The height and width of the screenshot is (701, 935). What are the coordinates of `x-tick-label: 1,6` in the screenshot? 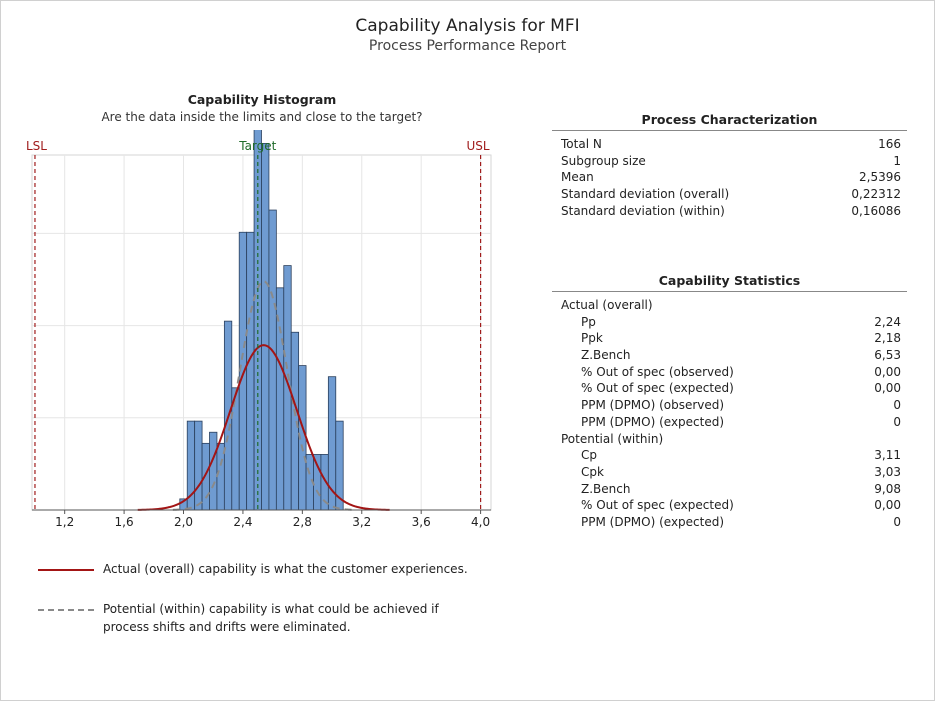 It's located at (124, 522).